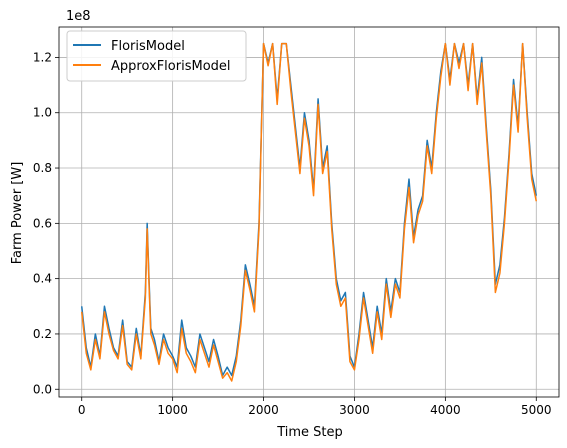  I want to click on x-axis-ticks: 0 1000 2000 3000 4000 5000, so click(315, 407).